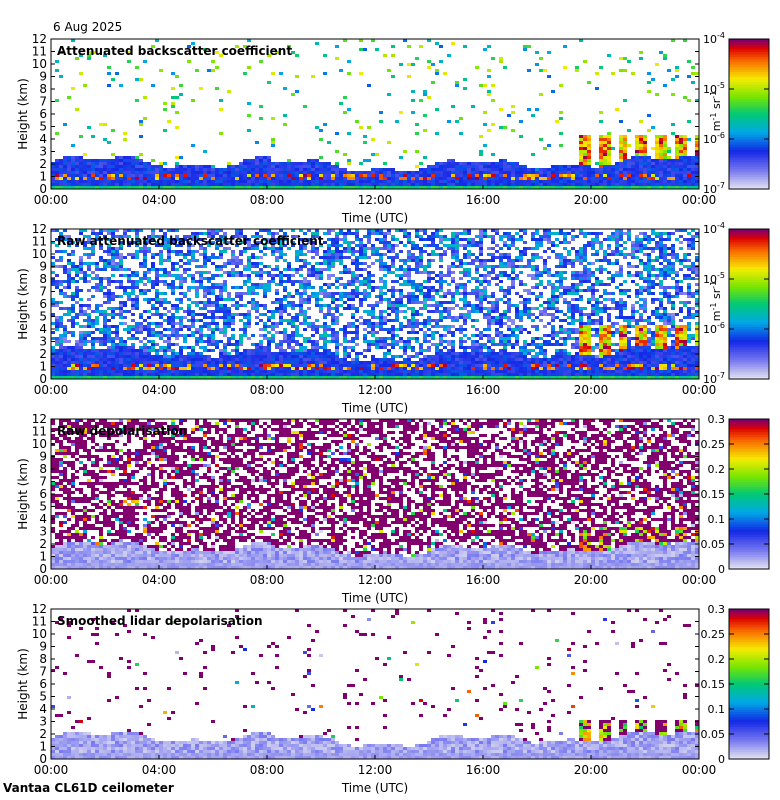 The image size is (780, 800). What do you see at coordinates (43, 102) in the screenshot?
I see `y-tick-label: 7` at bounding box center [43, 102].